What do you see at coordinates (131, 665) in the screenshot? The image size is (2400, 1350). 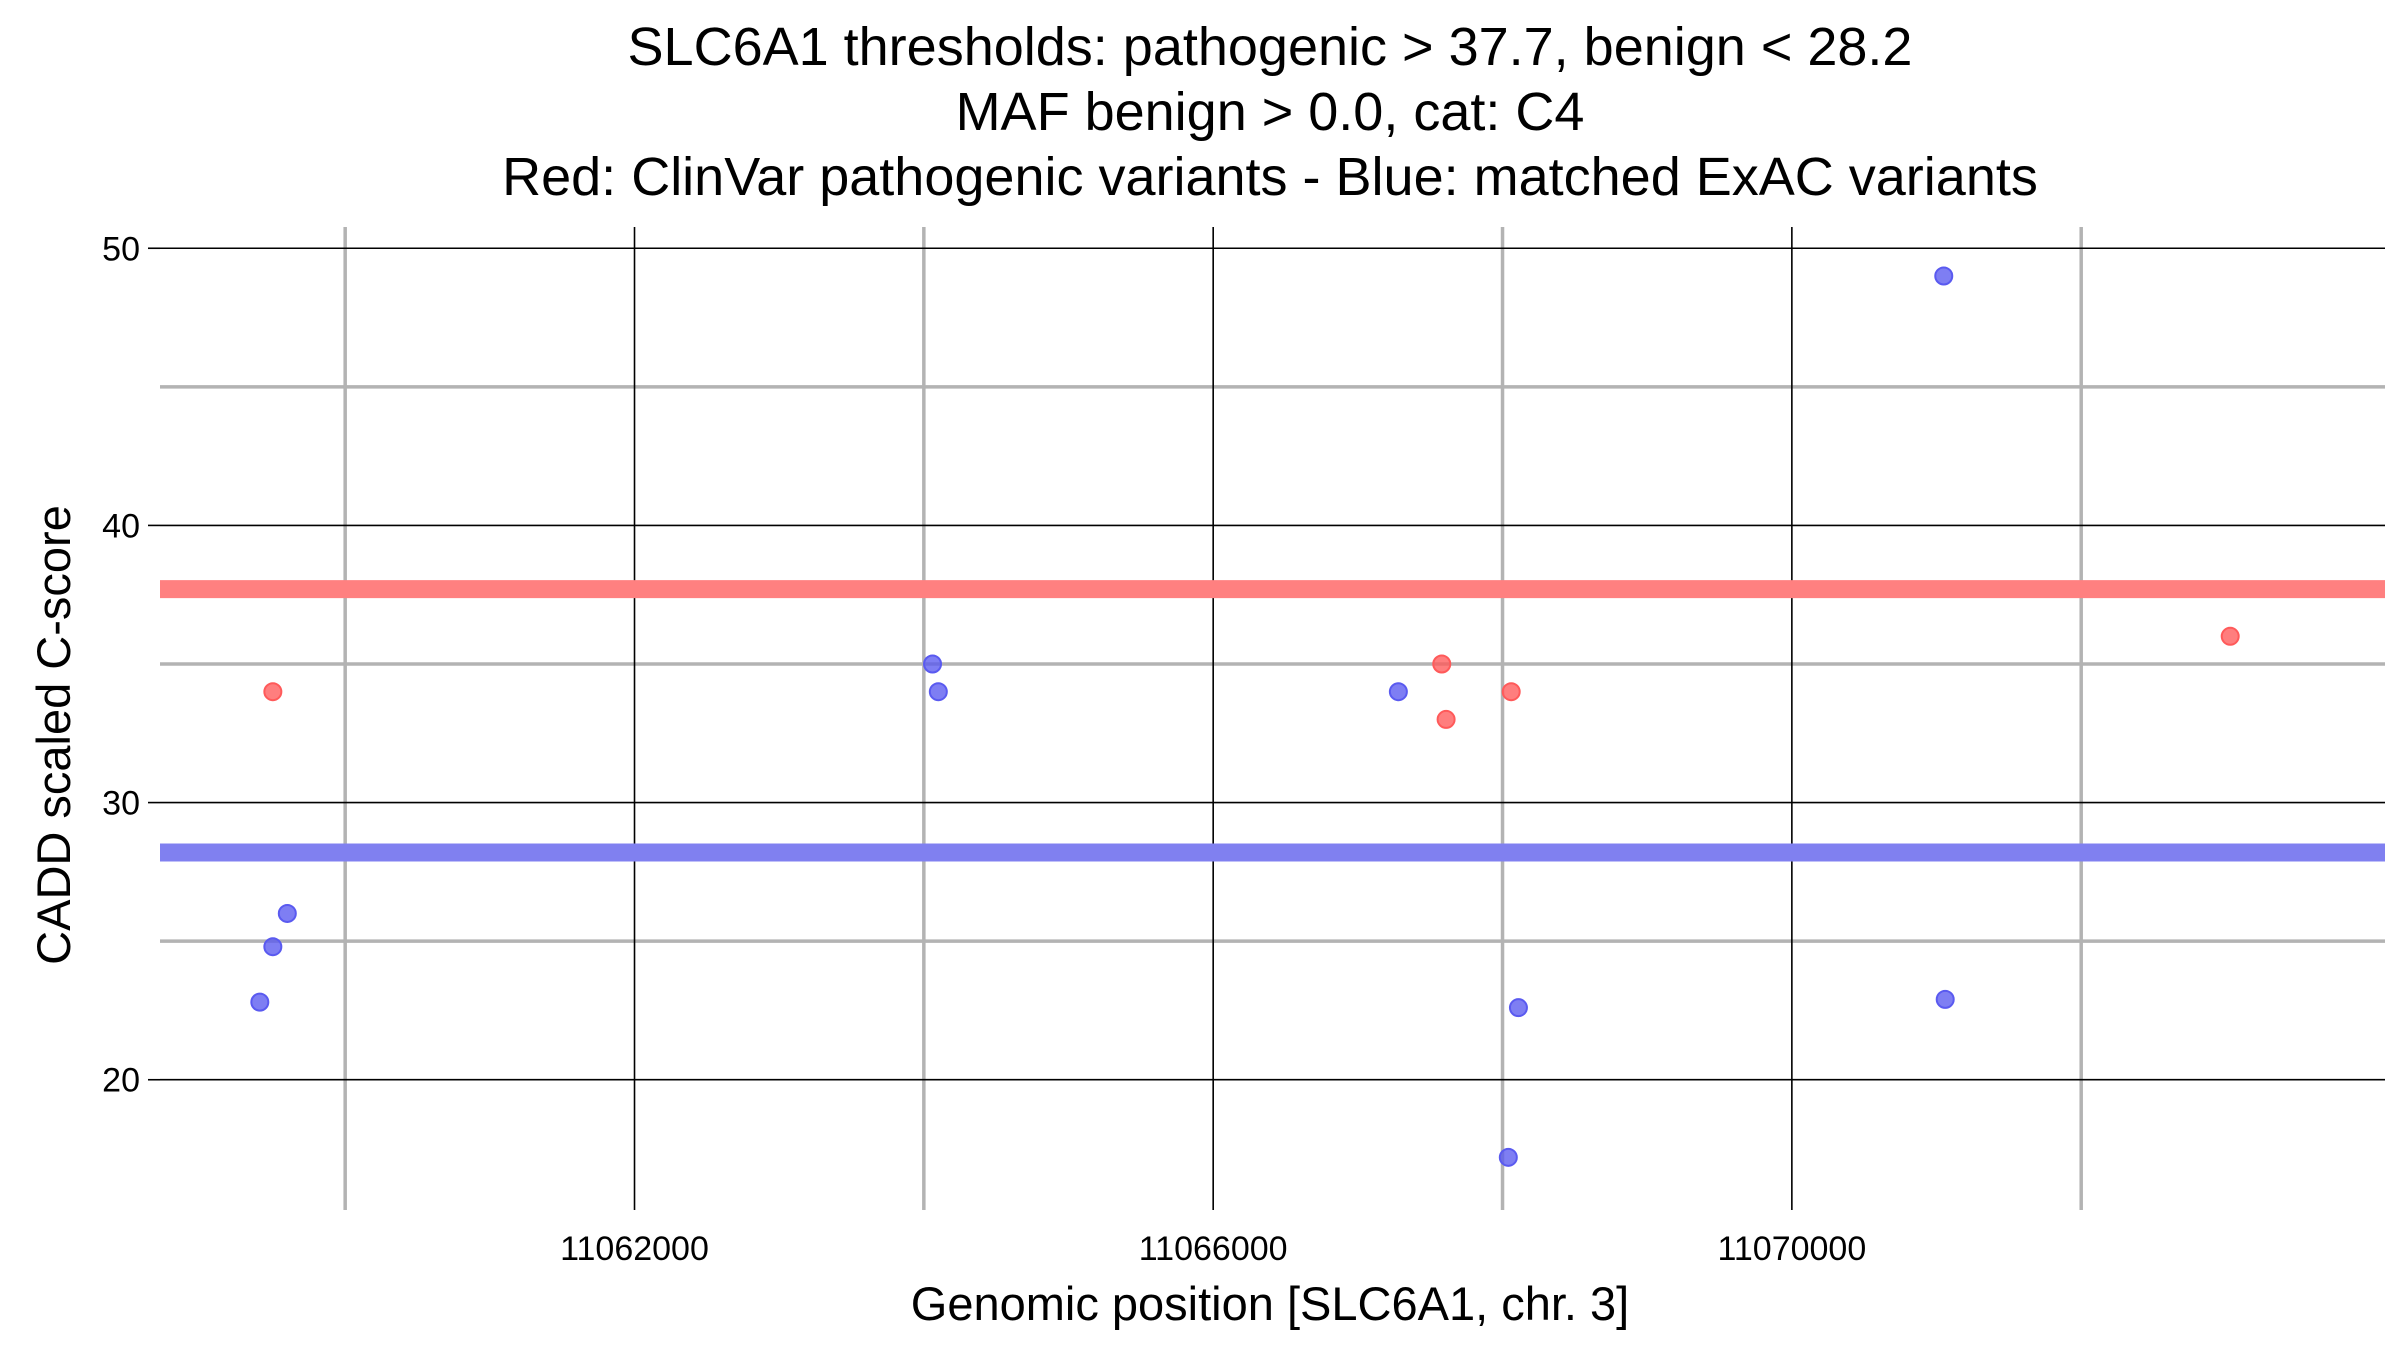 I see `y-axis-ticks: 20 30 40 50` at bounding box center [131, 665].